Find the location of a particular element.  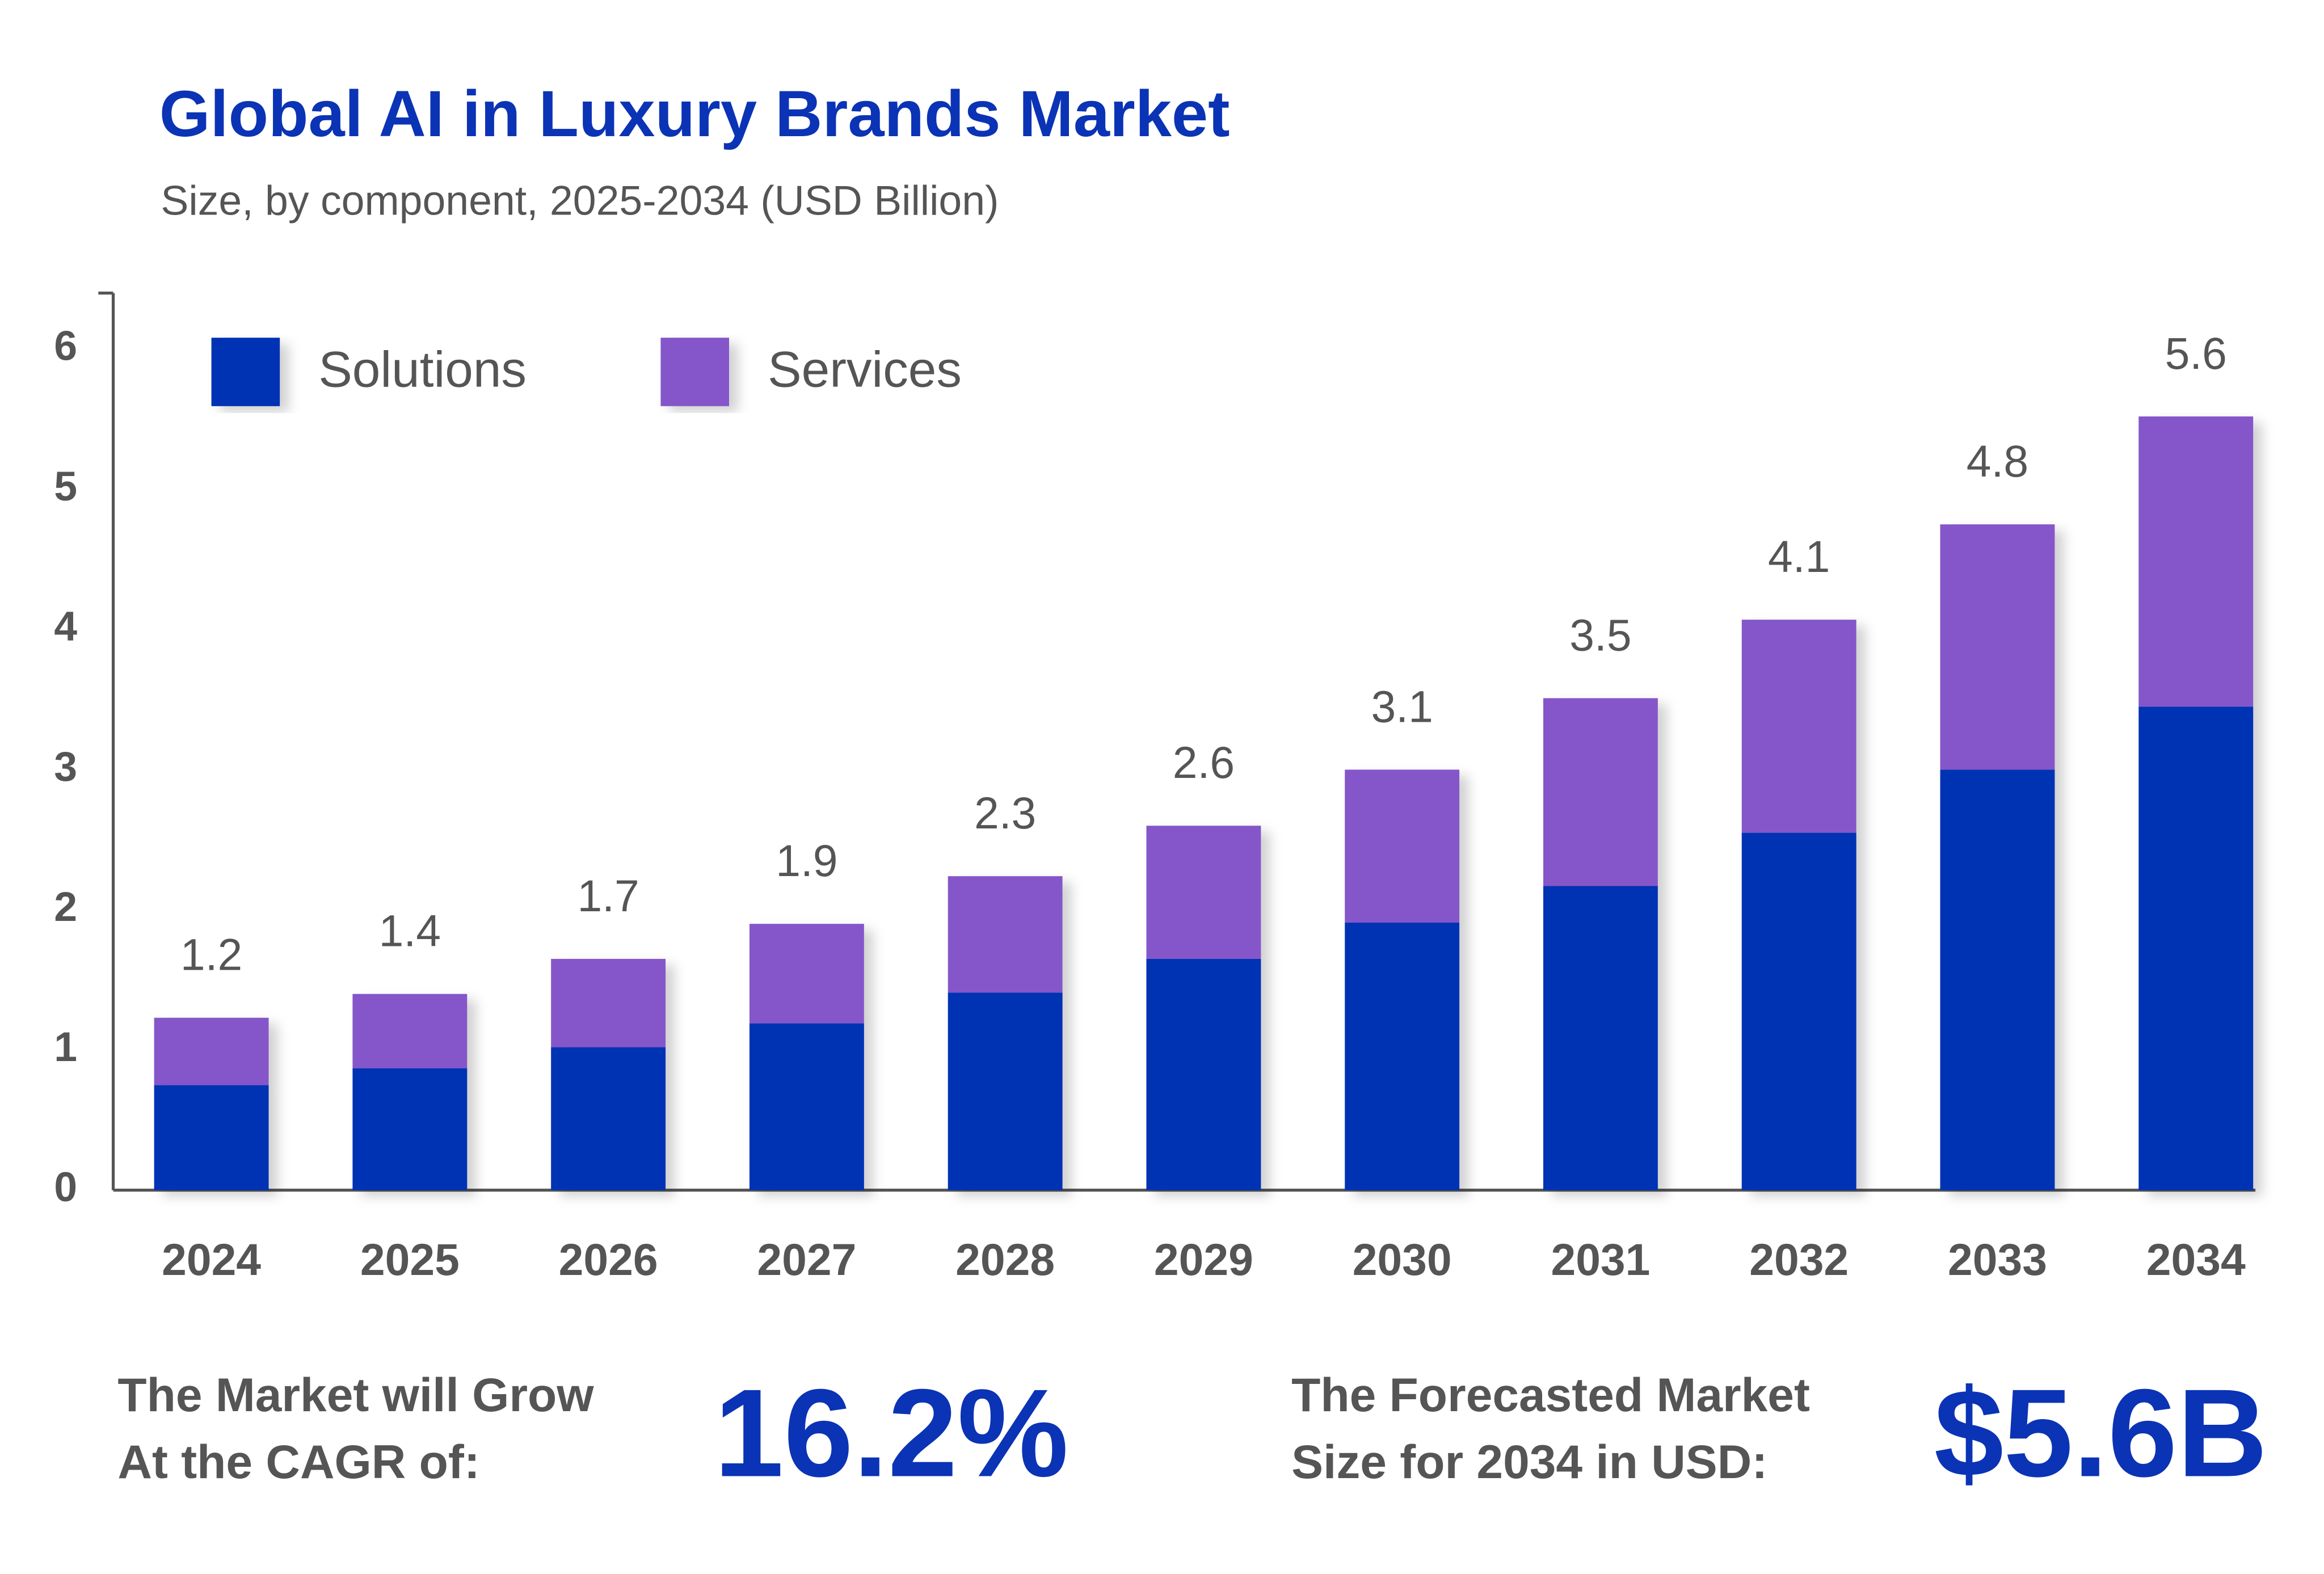

y-tick-label: 4 is located at coordinates (65, 627).